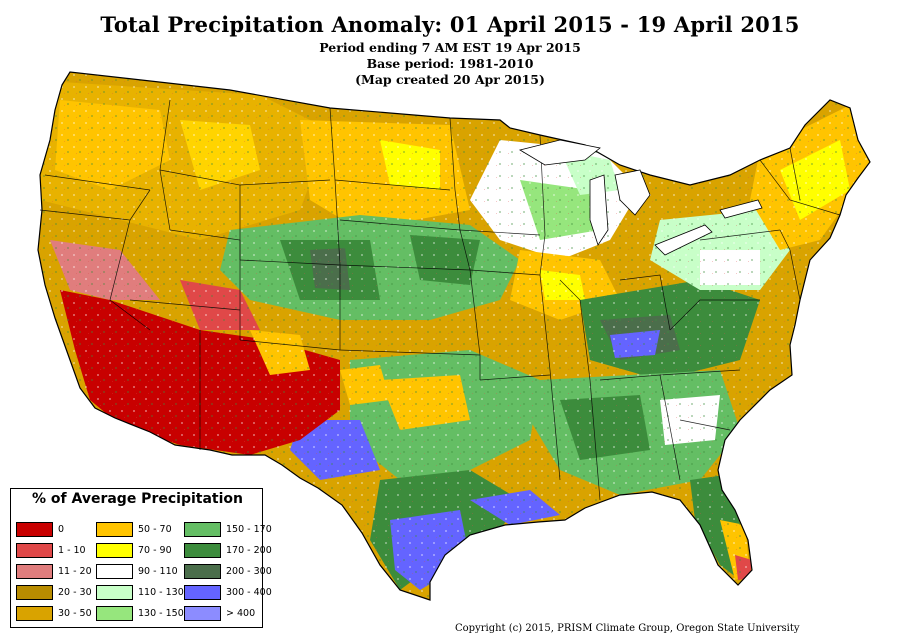 The image size is (900, 639). What do you see at coordinates (155, 529) in the screenshot?
I see `legend-label: 50 - 70` at bounding box center [155, 529].